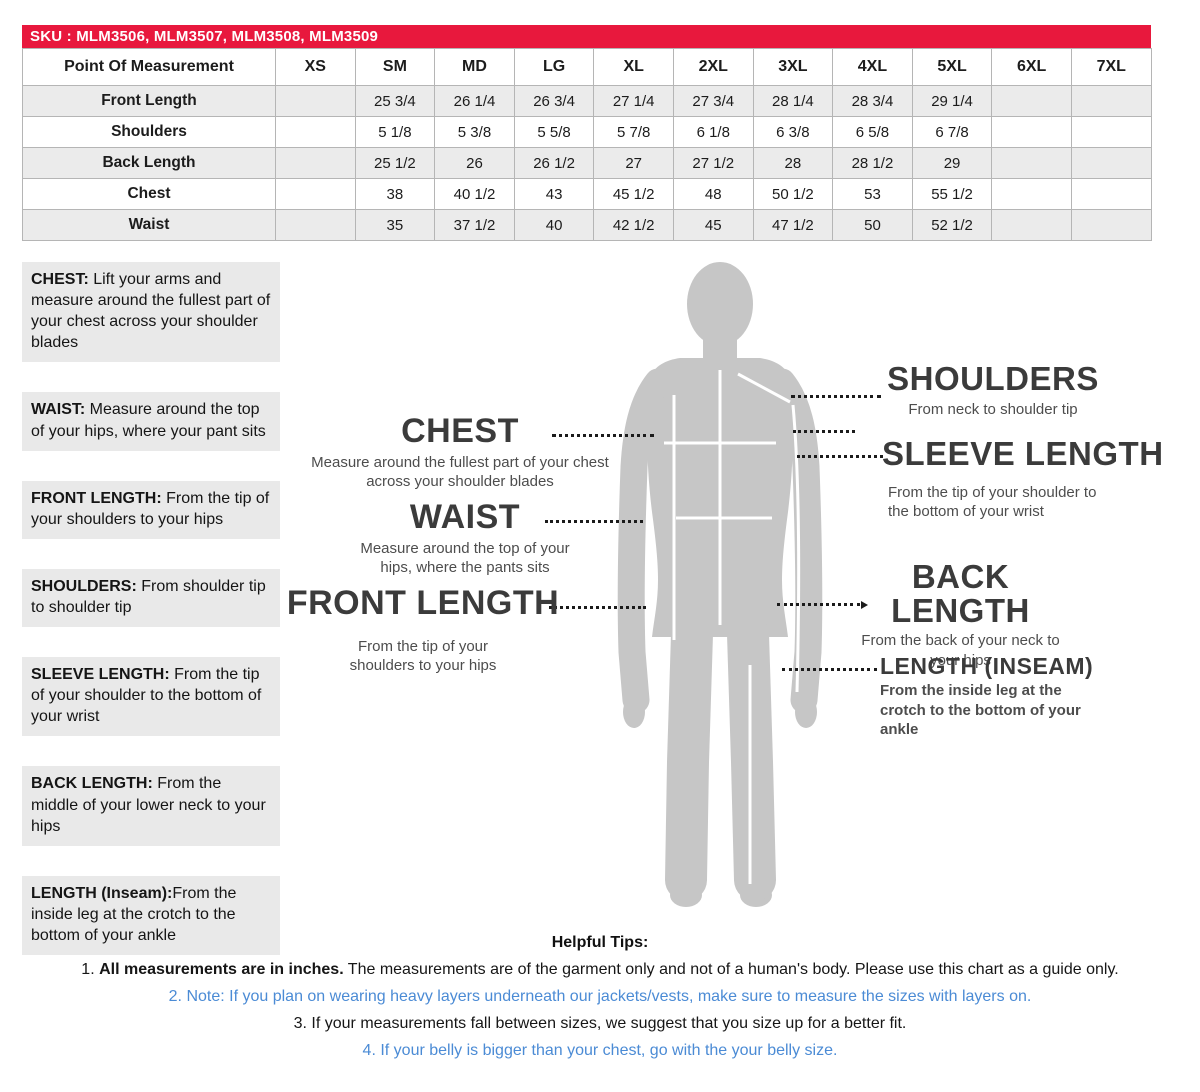 Image resolution: width=1200 pixels, height=1092 pixels. Describe the element at coordinates (474, 132) in the screenshot. I see `size-value-cell: 5 3/8` at that location.